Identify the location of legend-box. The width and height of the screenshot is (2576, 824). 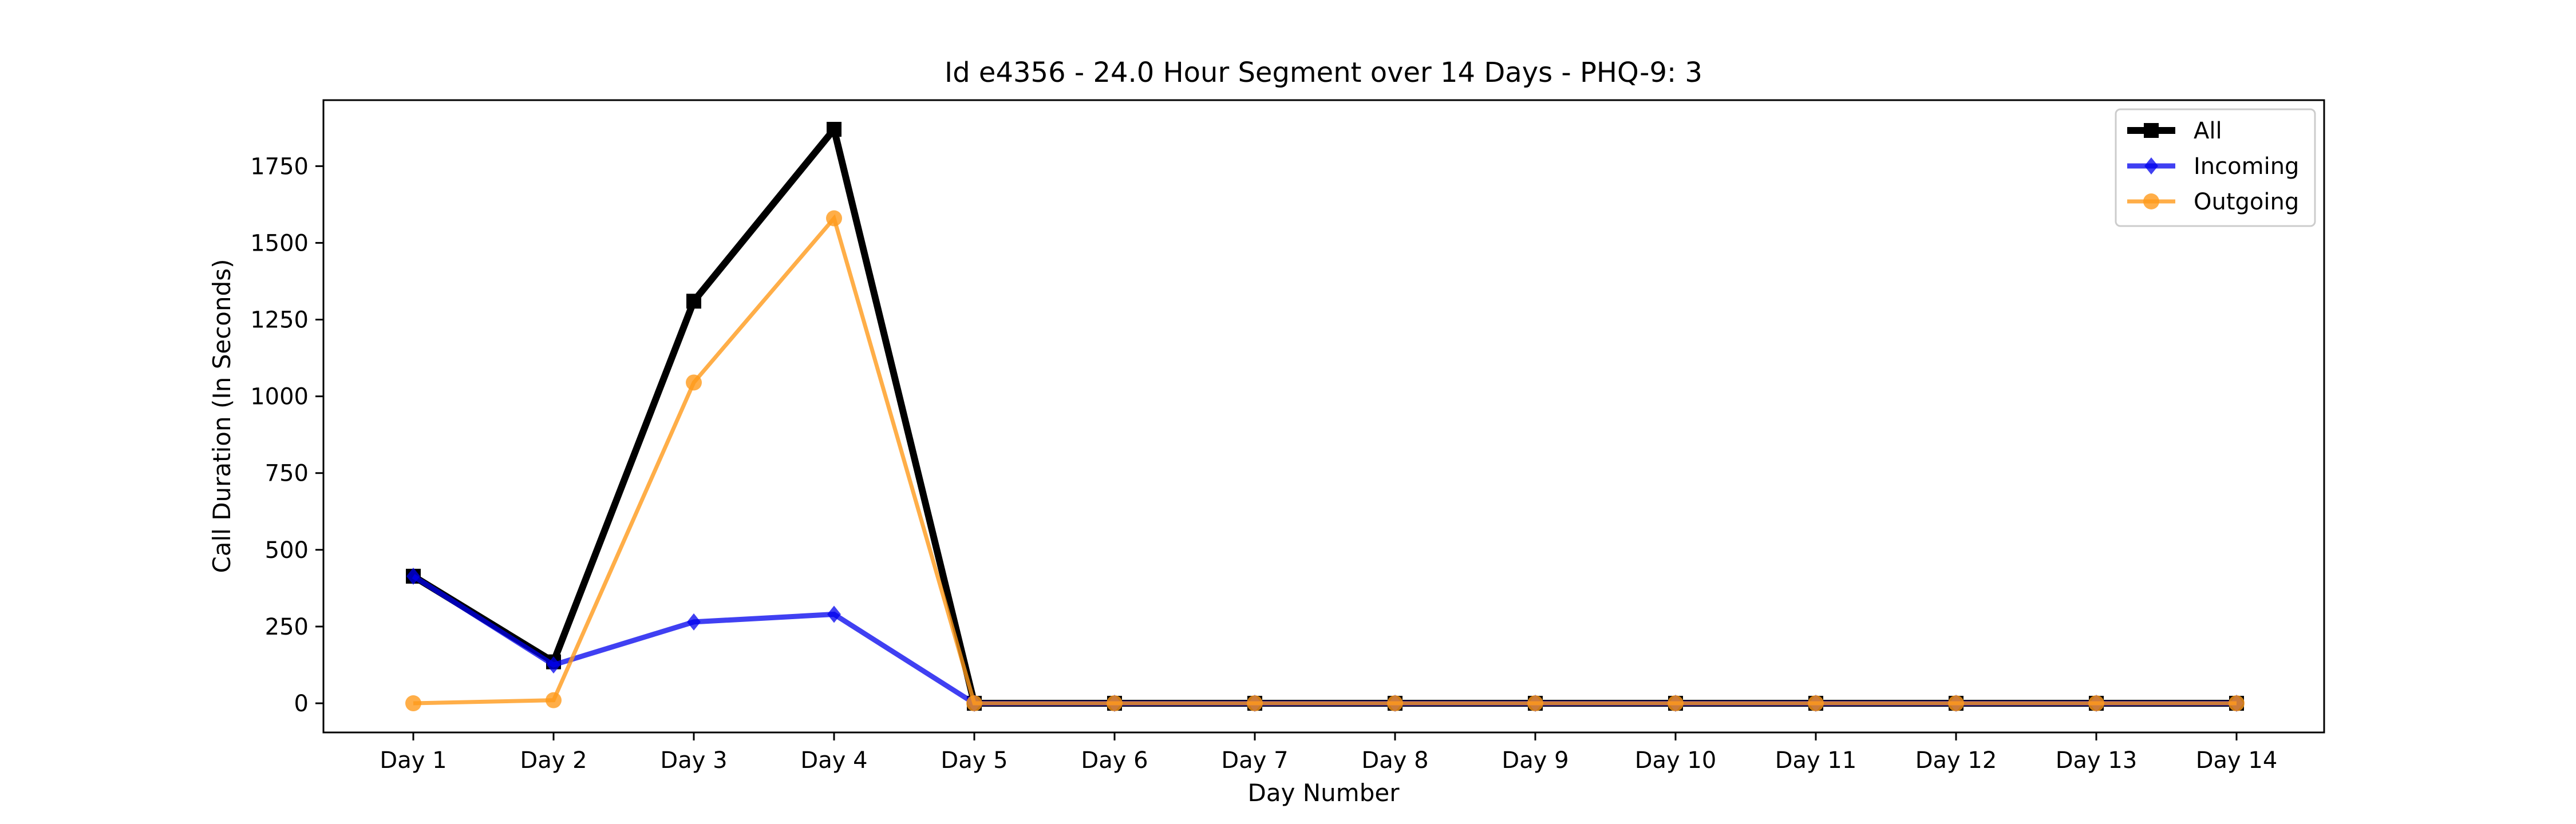
(2215, 167).